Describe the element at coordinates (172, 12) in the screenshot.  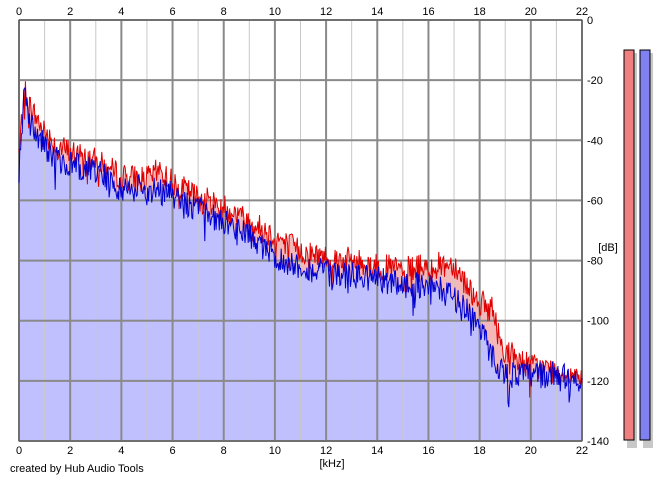
I see `x-tick-label-top: 6` at that location.